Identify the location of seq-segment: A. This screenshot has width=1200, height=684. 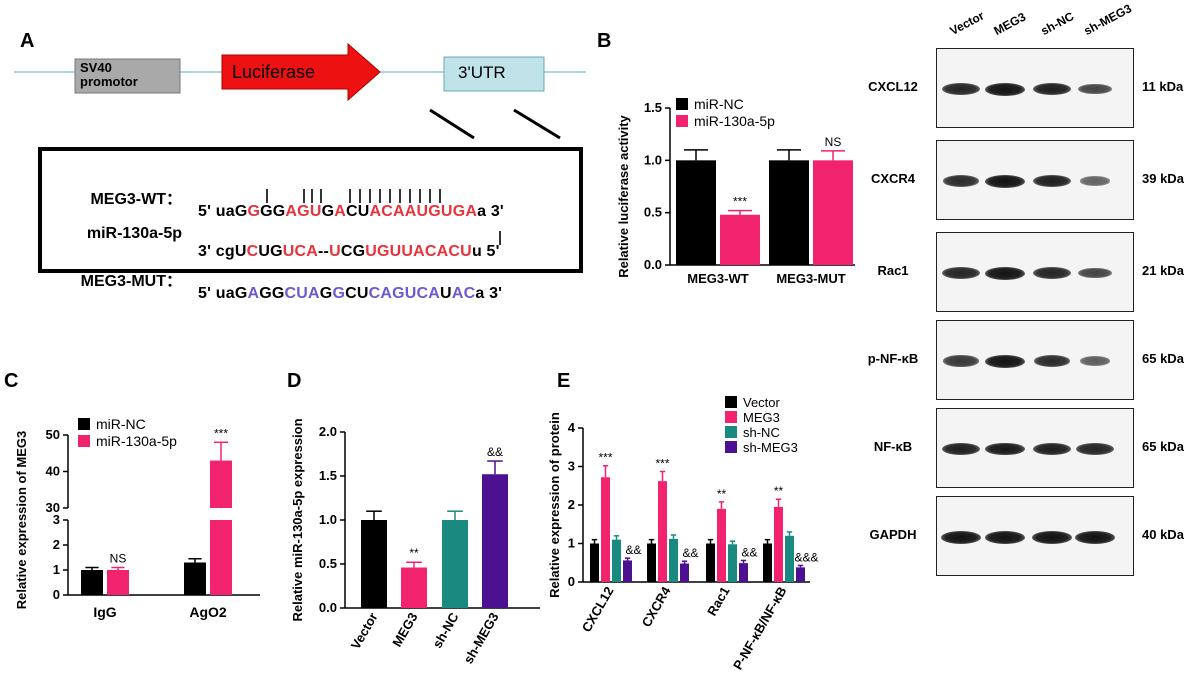
(253, 293).